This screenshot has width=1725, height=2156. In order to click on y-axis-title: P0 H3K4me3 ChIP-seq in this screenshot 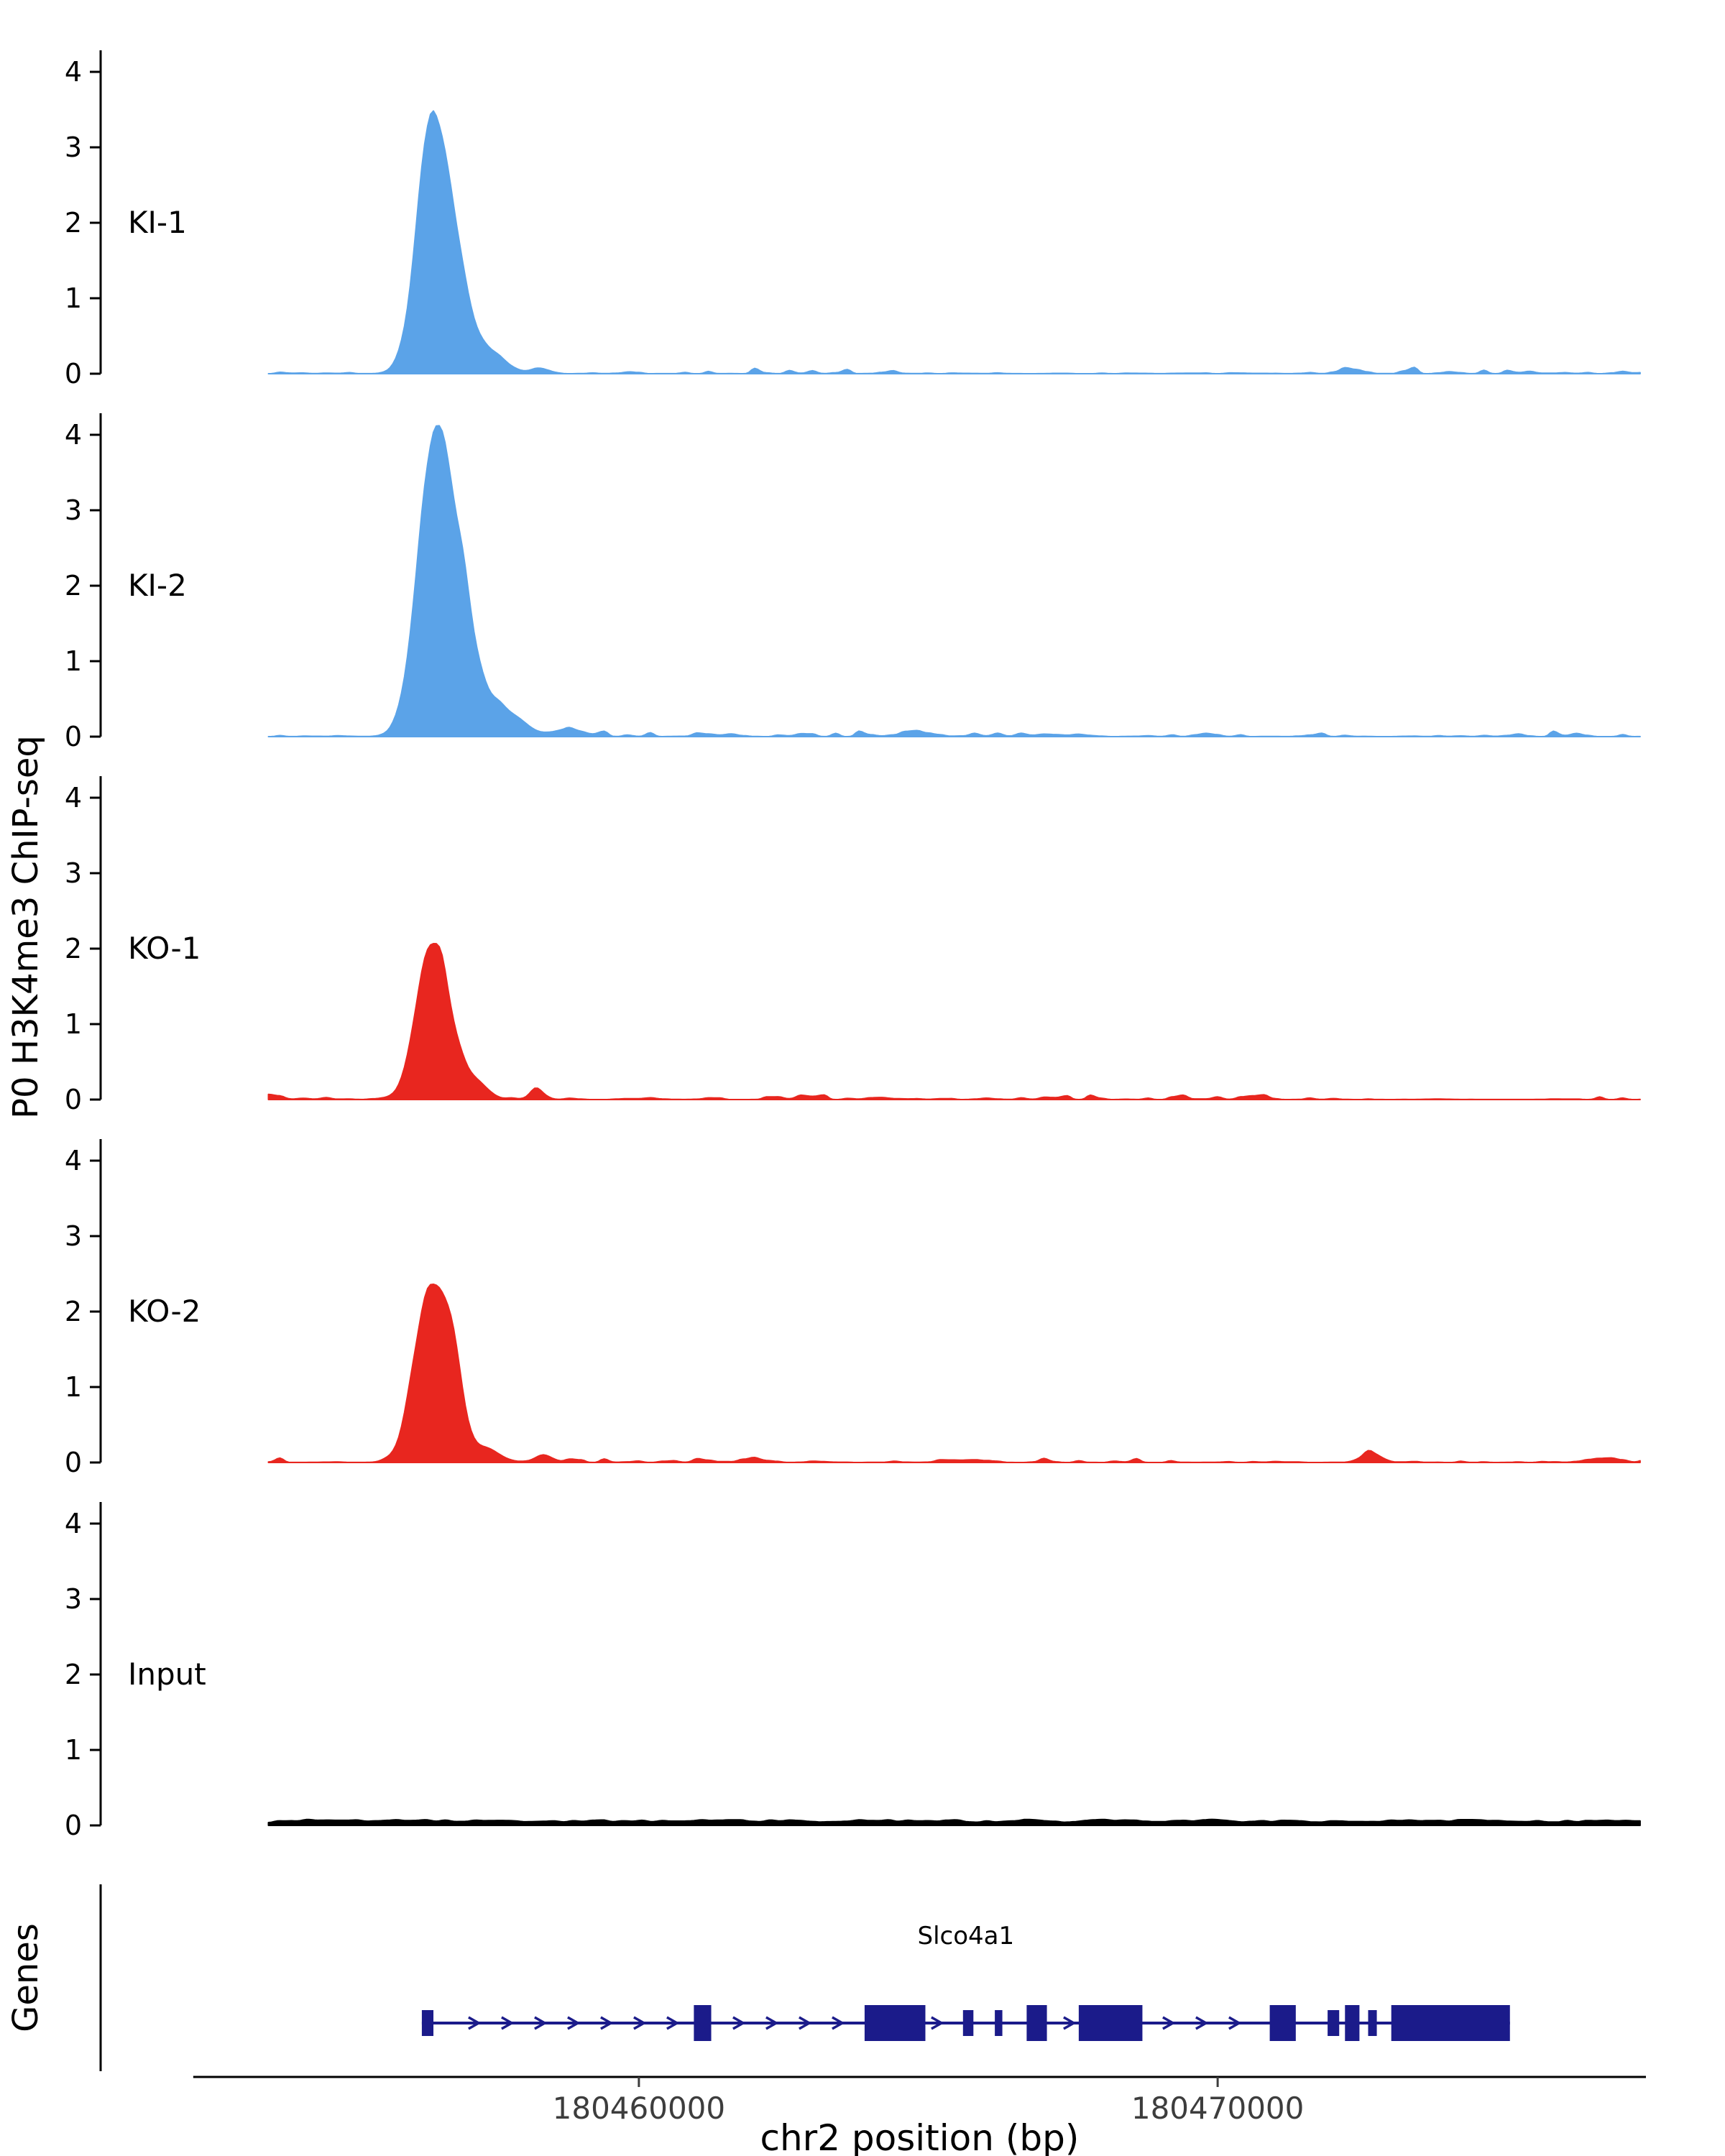, I will do `click(26, 927)`.